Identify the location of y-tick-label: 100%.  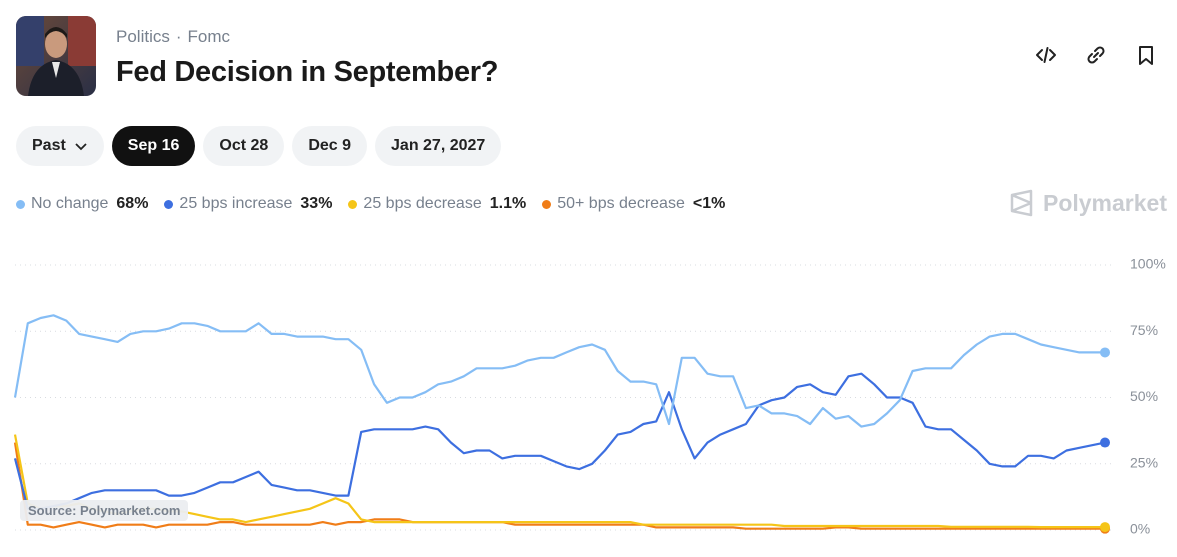
(1148, 264).